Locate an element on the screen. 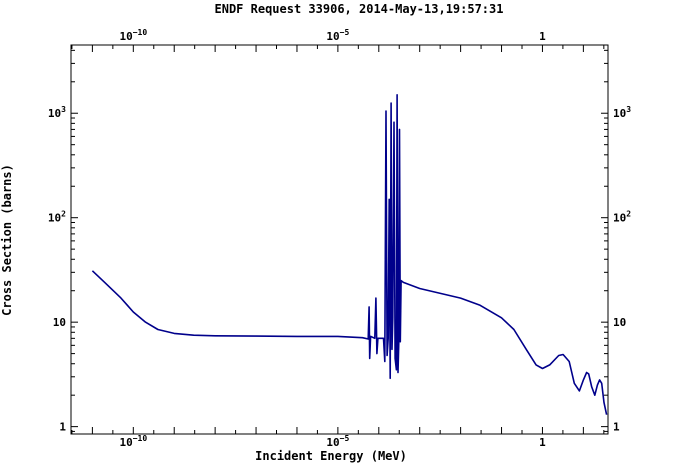  chart-title: ENDF Request 33906, 2014-May-13,19:57:31 is located at coordinates (359, 9).